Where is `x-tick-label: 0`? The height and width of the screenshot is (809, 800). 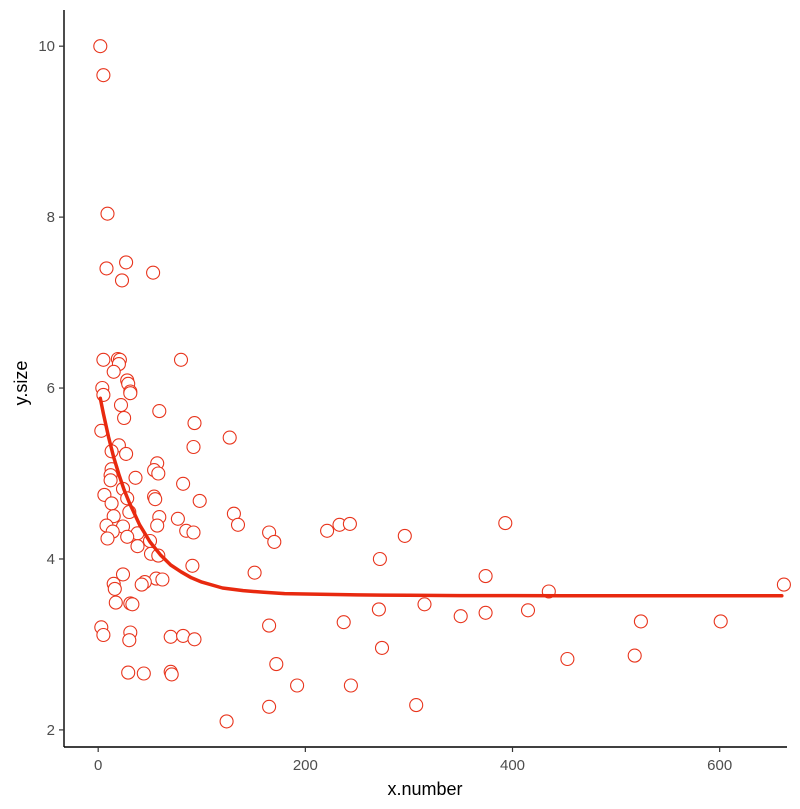
x-tick-label: 0 is located at coordinates (98, 765).